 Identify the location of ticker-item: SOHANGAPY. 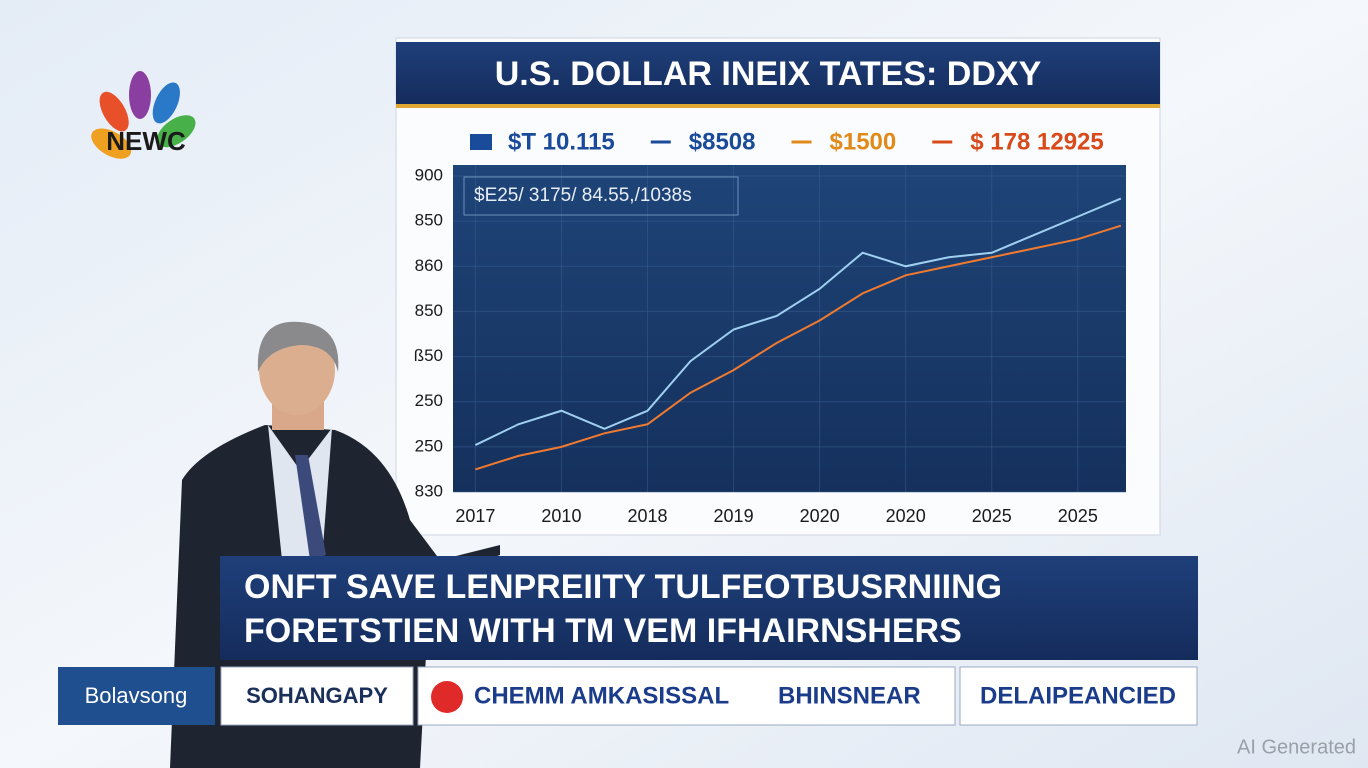
(317, 695).